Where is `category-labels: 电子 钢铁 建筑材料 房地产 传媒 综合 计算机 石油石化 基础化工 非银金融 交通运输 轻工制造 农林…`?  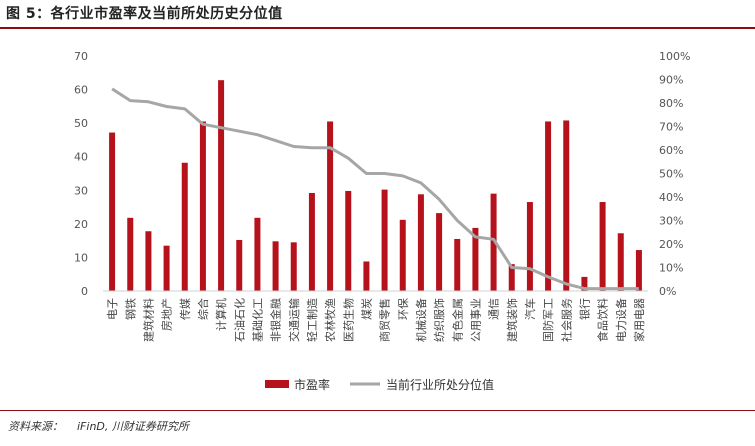 category-labels: 电子 钢铁 建筑材料 房地产 传媒 综合 计算机 石油石化 基础化工 非银金融 交通运输 轻工制造 农林… is located at coordinates (376, 320).